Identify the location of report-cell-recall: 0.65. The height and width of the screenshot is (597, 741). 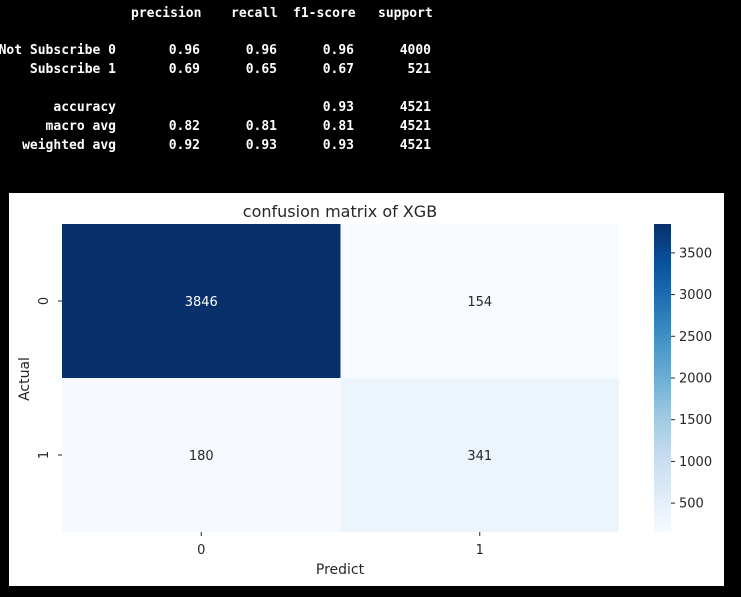
(261, 69).